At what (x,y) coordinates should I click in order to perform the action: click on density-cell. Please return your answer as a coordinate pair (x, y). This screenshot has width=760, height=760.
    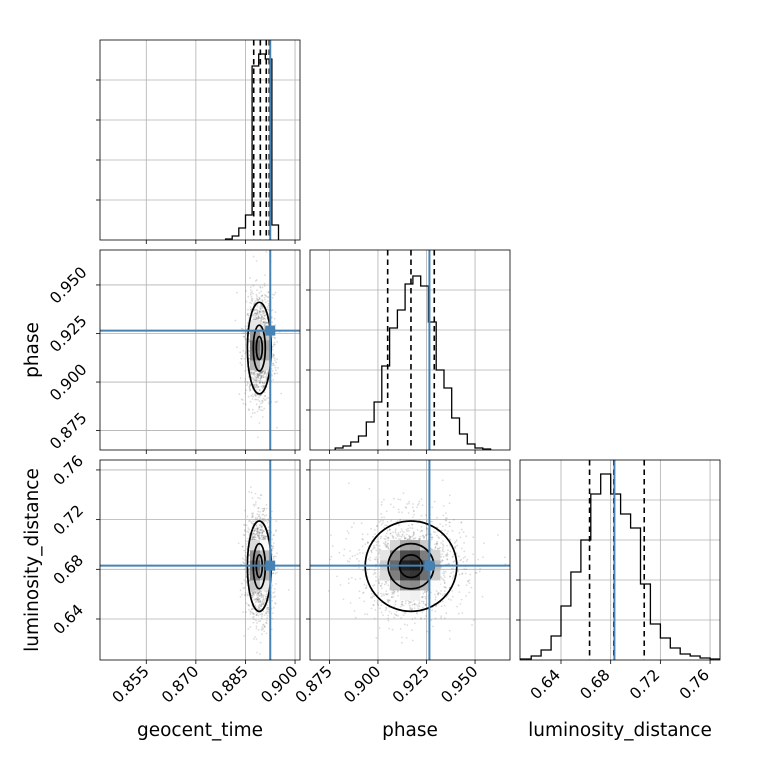
    Looking at the image, I should click on (425, 575).